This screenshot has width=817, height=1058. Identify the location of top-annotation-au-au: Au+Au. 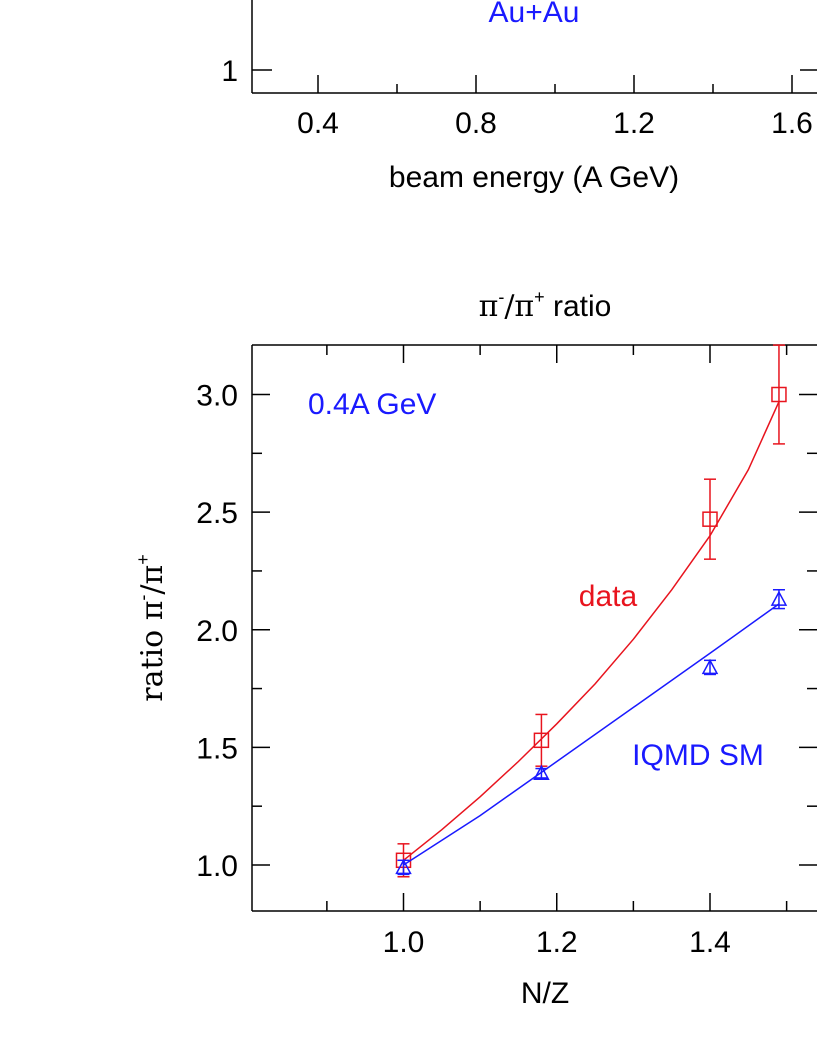
(534, 14).